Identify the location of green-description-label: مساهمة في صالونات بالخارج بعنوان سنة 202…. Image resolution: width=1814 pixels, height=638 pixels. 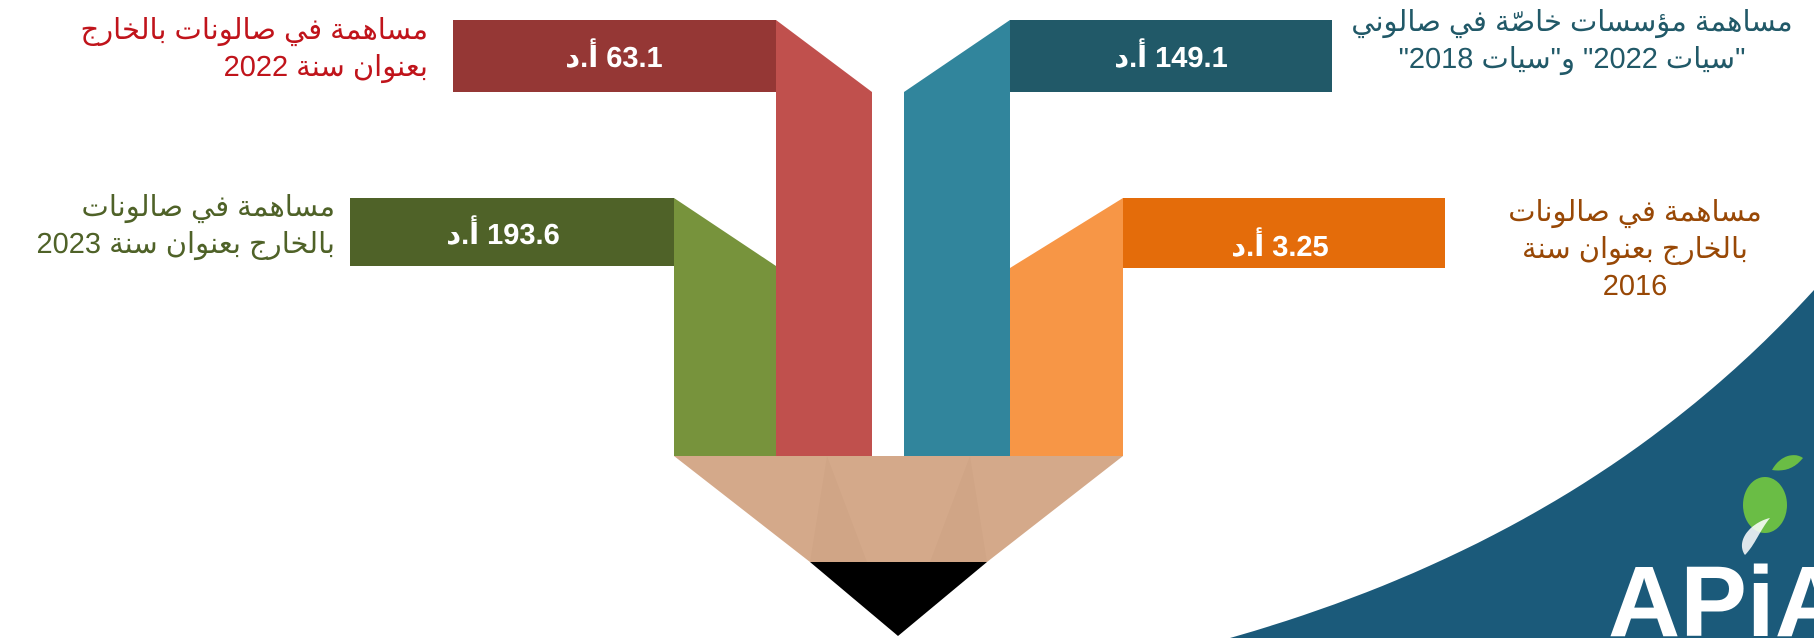
(167, 226).